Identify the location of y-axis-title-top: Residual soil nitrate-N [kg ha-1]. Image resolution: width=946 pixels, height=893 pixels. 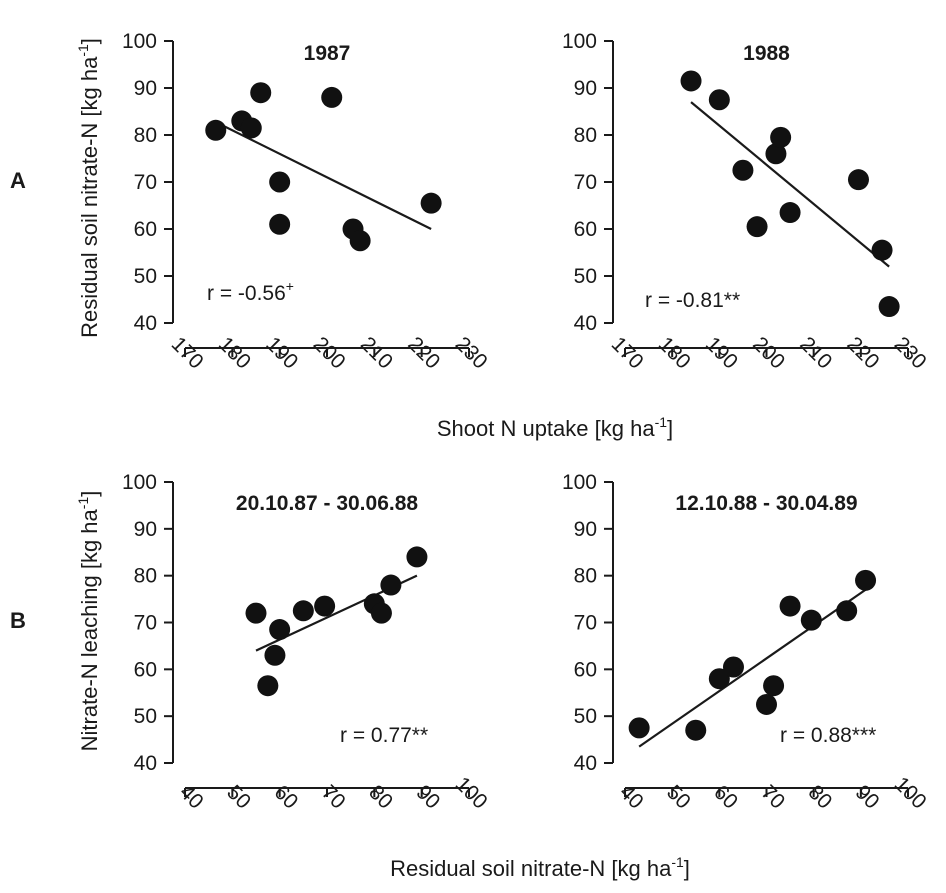
(88, 188).